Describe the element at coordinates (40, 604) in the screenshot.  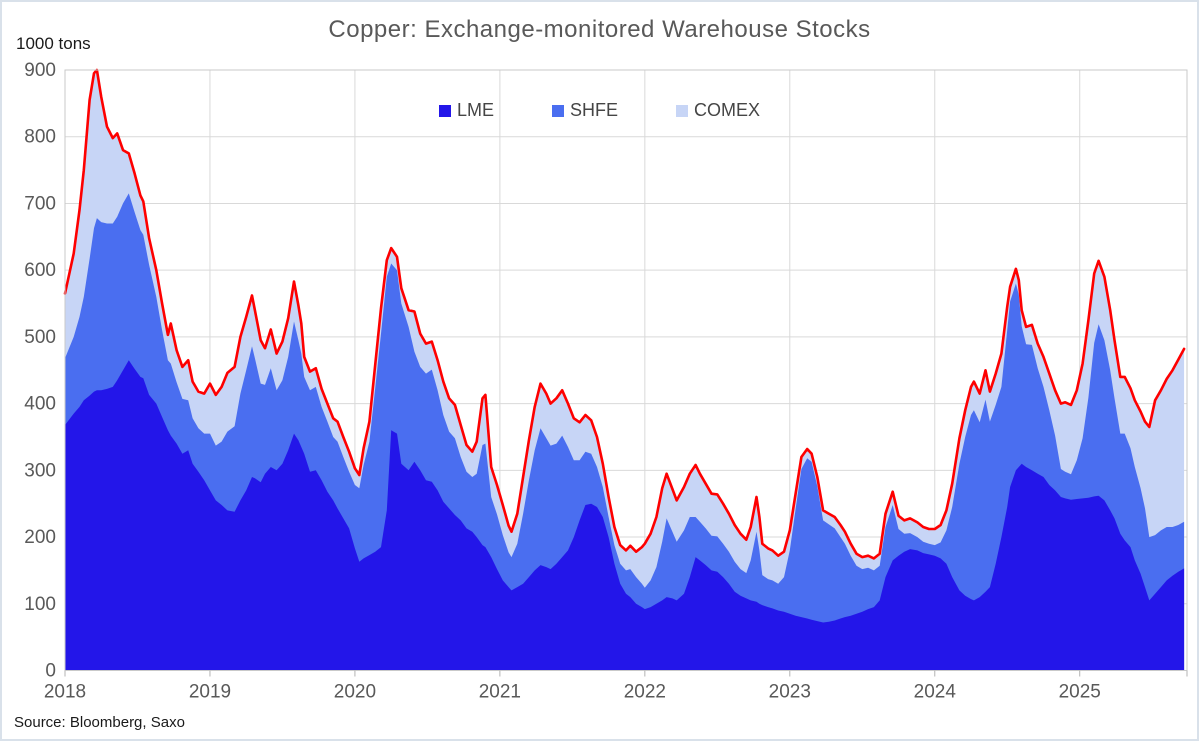
I see `y-tick-label: 100` at that location.